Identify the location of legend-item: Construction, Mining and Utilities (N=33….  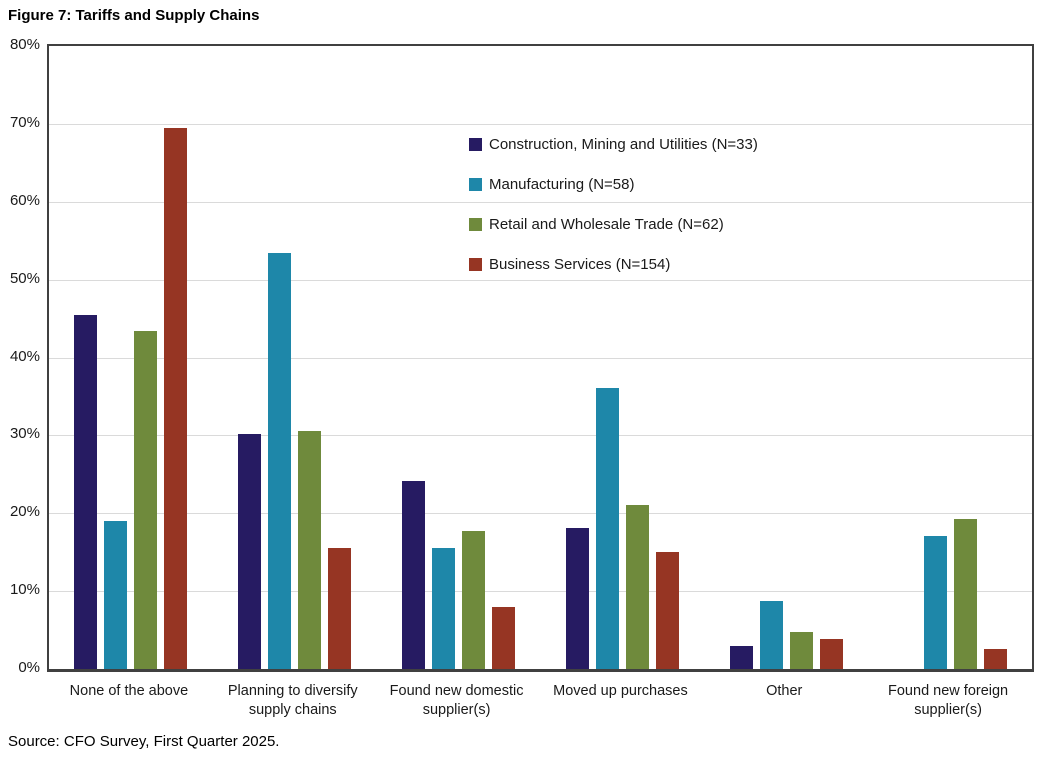
(613, 144).